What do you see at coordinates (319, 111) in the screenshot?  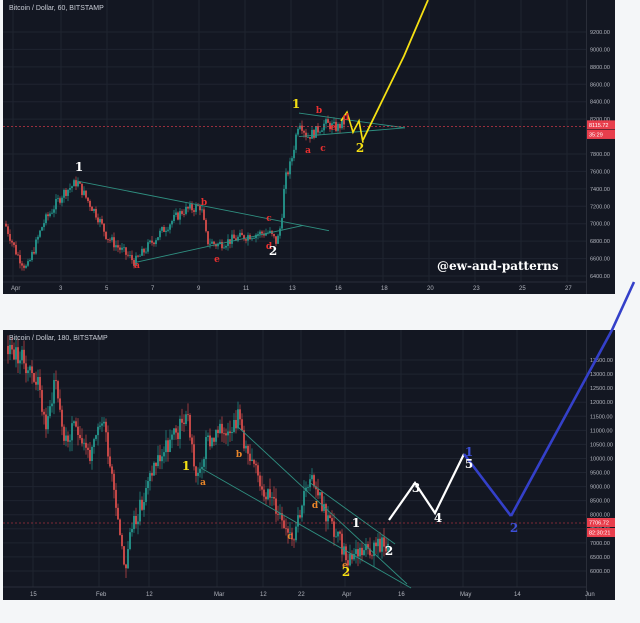 I see `wave-label-b: b` at bounding box center [319, 111].